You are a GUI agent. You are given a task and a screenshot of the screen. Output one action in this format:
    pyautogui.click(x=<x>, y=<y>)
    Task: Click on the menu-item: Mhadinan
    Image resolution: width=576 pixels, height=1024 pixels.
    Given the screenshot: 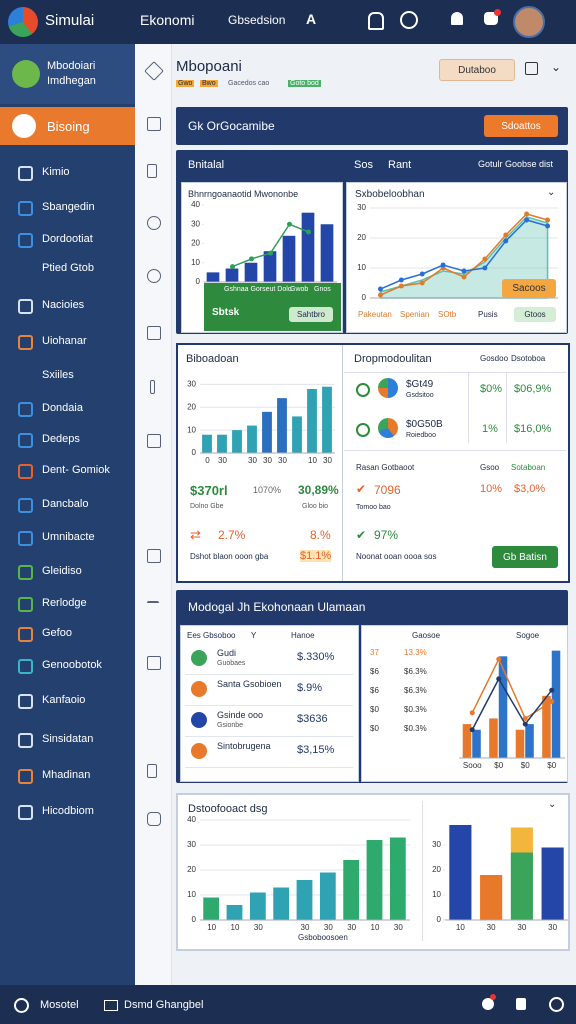 What is the action you would take?
    pyautogui.click(x=66, y=775)
    